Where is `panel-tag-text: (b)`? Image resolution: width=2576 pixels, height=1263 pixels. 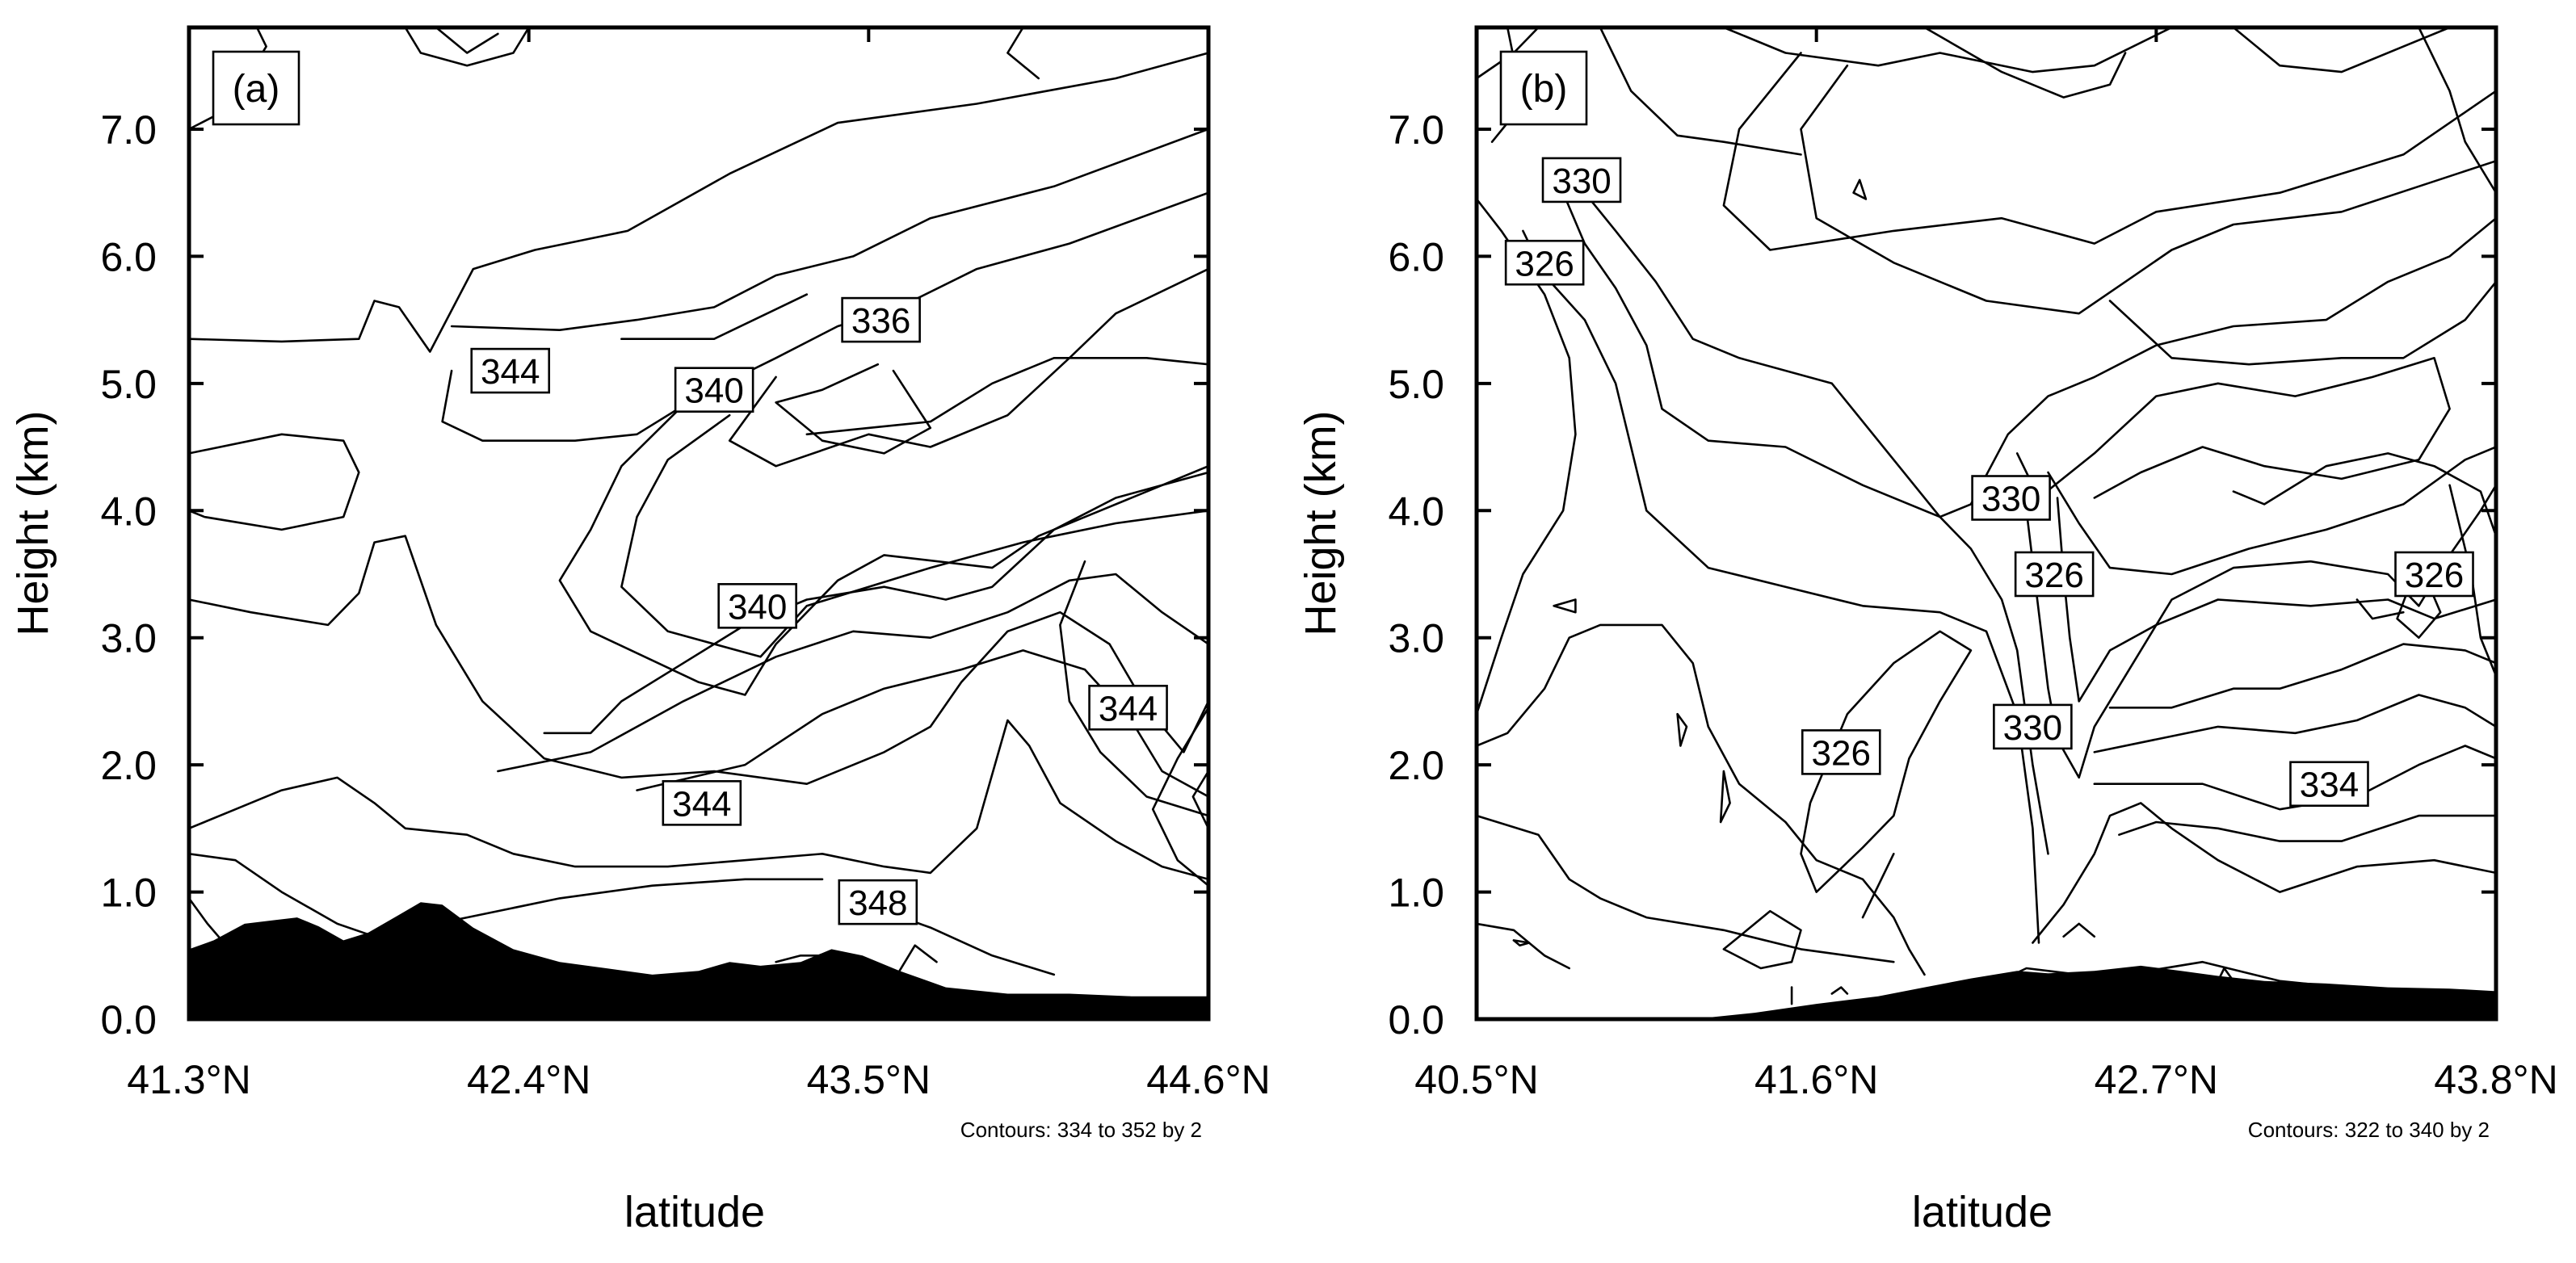
panel-tag-text: (b) is located at coordinates (1544, 90).